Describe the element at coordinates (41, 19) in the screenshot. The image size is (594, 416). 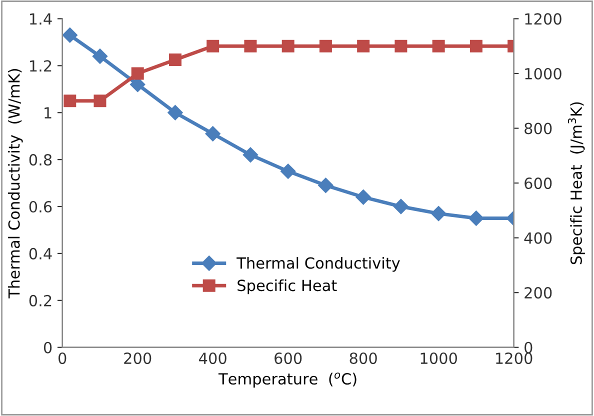
I see `y-tick-label: 1.4` at that location.